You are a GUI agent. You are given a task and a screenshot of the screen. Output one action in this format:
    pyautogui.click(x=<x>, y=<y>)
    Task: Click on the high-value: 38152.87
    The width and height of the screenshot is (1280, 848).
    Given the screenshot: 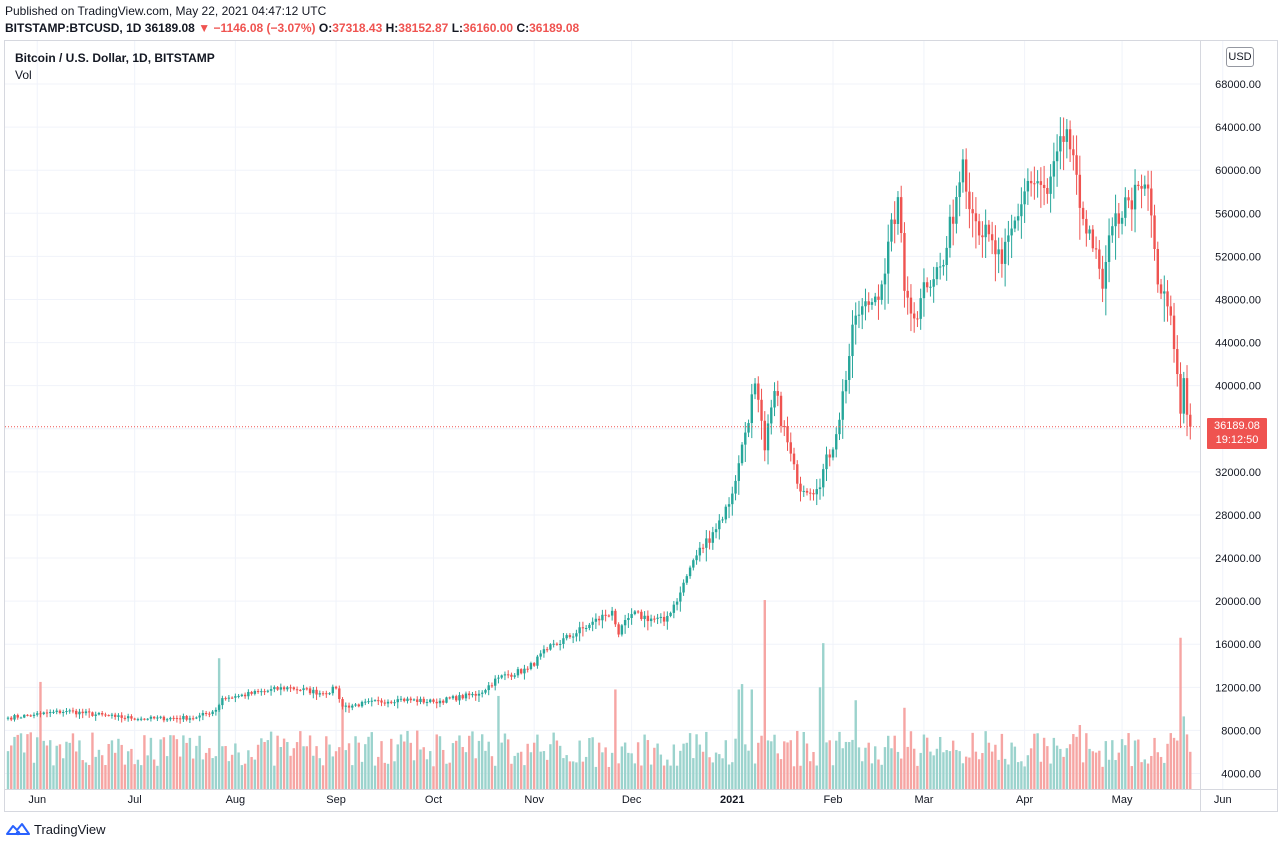 What is the action you would take?
    pyautogui.click(x=423, y=28)
    